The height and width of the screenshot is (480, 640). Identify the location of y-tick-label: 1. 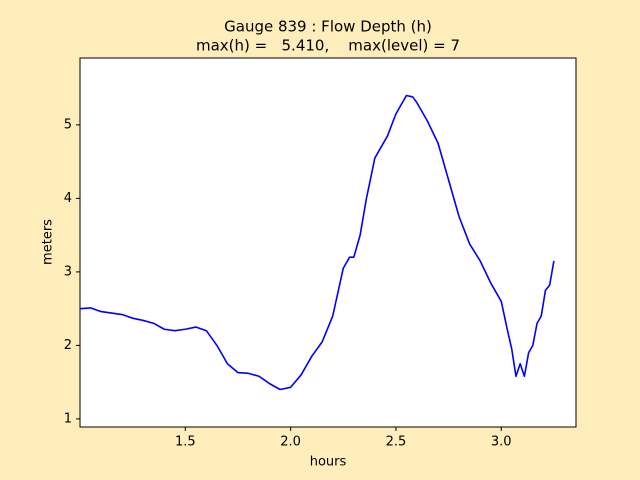
(68, 418).